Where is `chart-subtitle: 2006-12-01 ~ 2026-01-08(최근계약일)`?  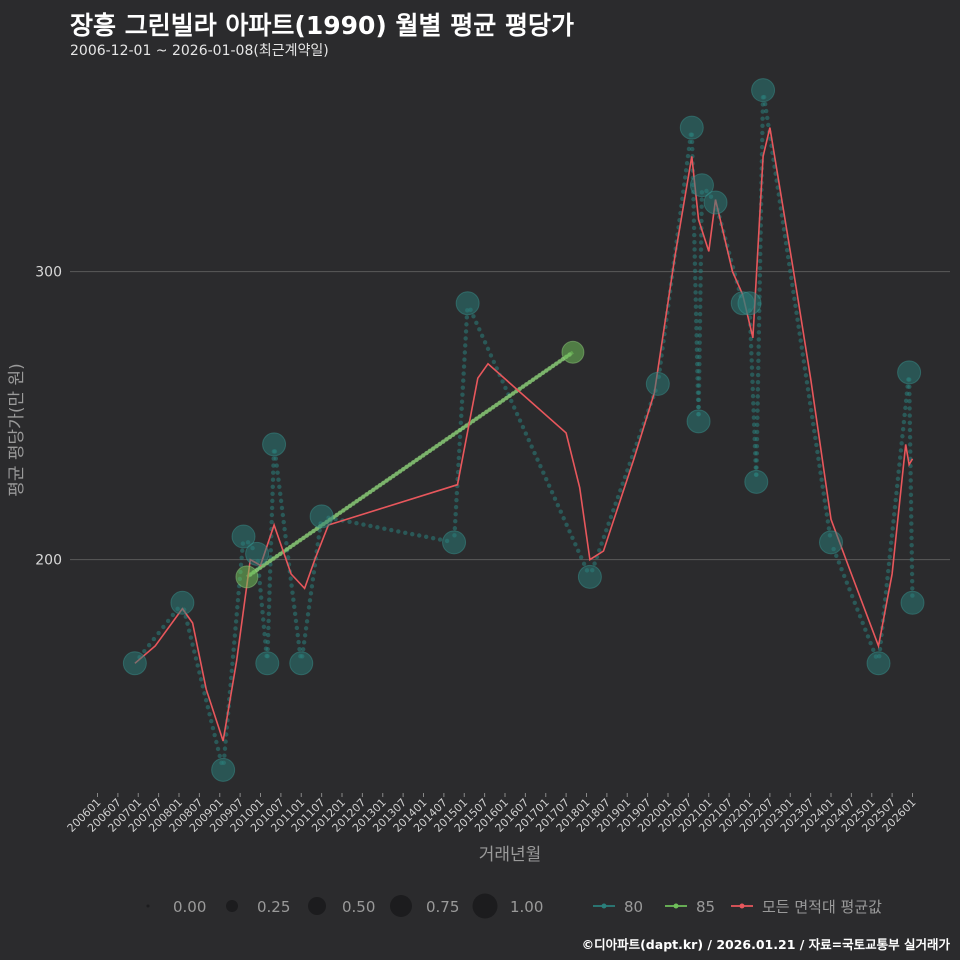 chart-subtitle: 2006-12-01 ~ 2026-01-08(최근계약일) is located at coordinates (199, 51).